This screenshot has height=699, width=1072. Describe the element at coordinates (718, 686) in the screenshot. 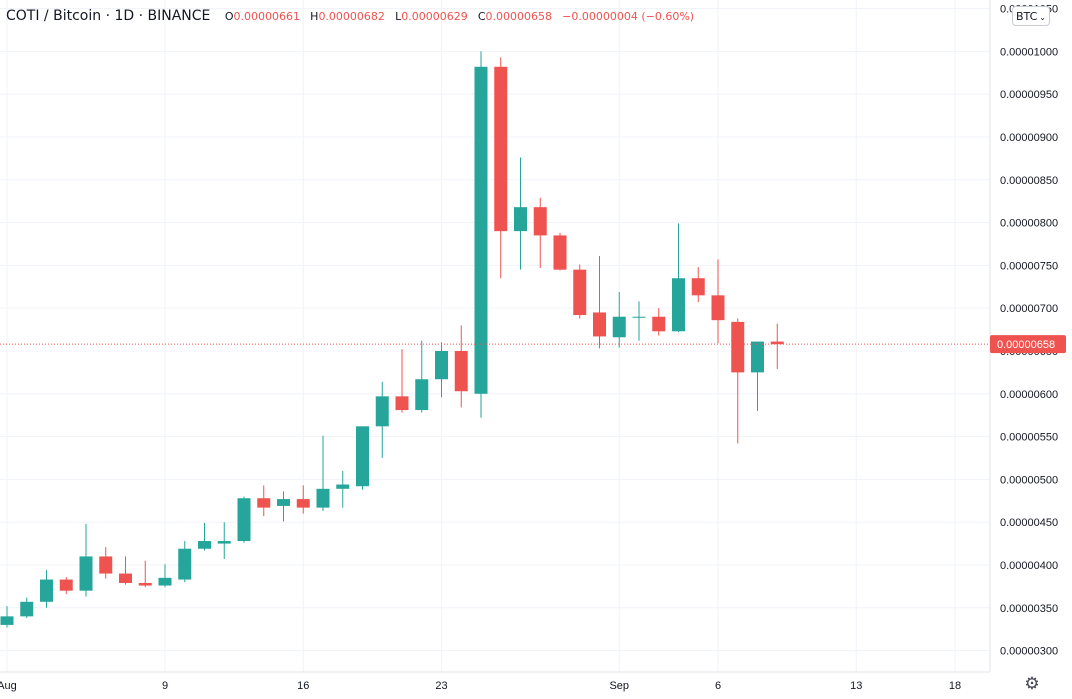

I see `x-tick-label: 6` at that location.